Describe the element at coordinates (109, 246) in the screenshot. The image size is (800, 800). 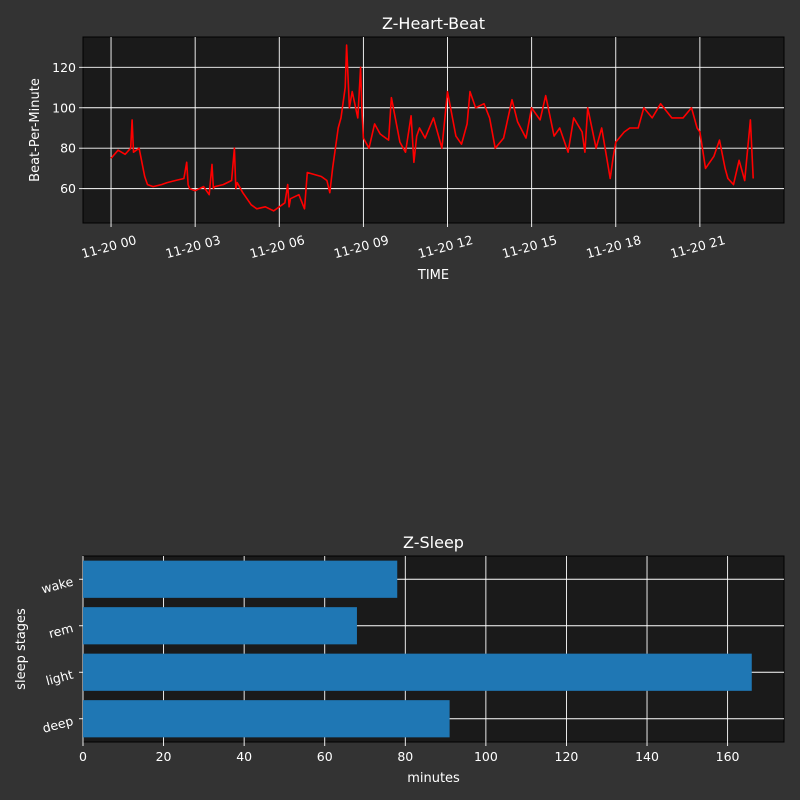
I see `heart-beat-x-tick-label: 11-20 00` at that location.